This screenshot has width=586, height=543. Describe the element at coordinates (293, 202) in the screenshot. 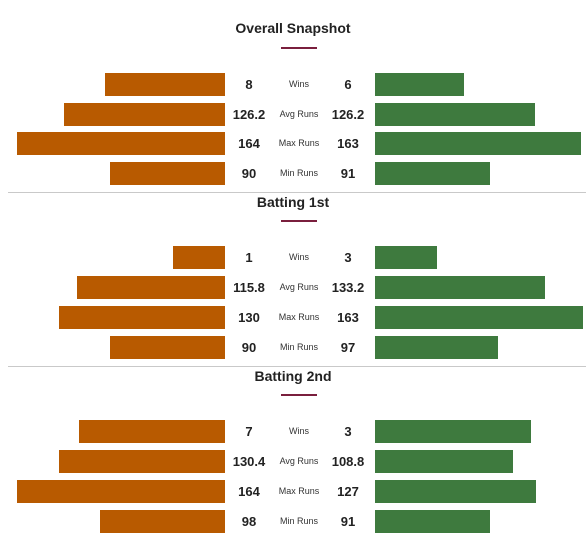

I see `section-title: Batting 1st` at that location.